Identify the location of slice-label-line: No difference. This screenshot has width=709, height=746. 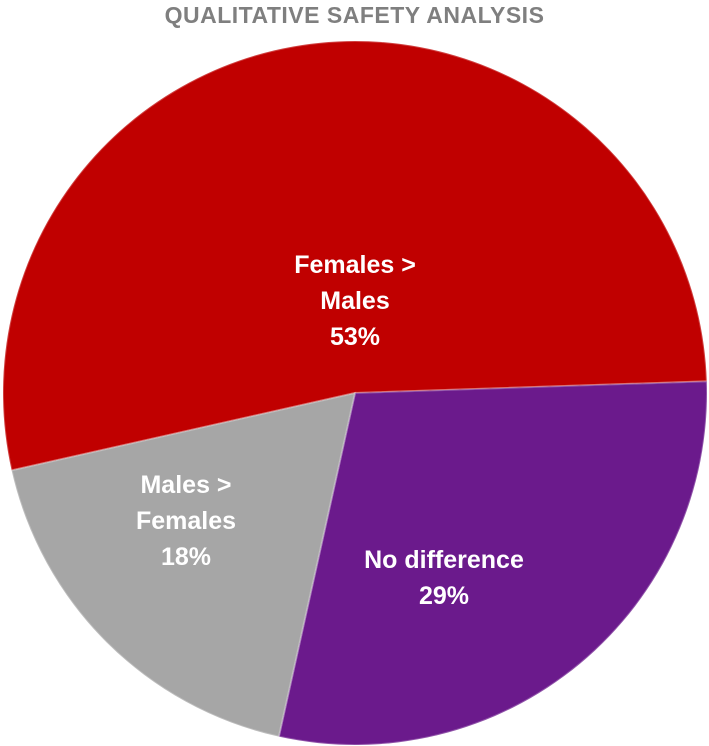
(444, 560).